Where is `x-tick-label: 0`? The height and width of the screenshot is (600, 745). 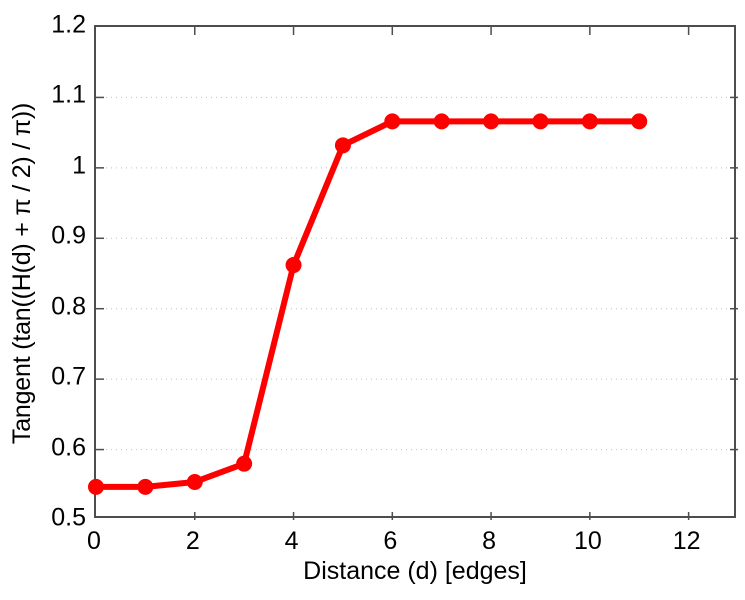
x-tick-label: 0 is located at coordinates (94, 541).